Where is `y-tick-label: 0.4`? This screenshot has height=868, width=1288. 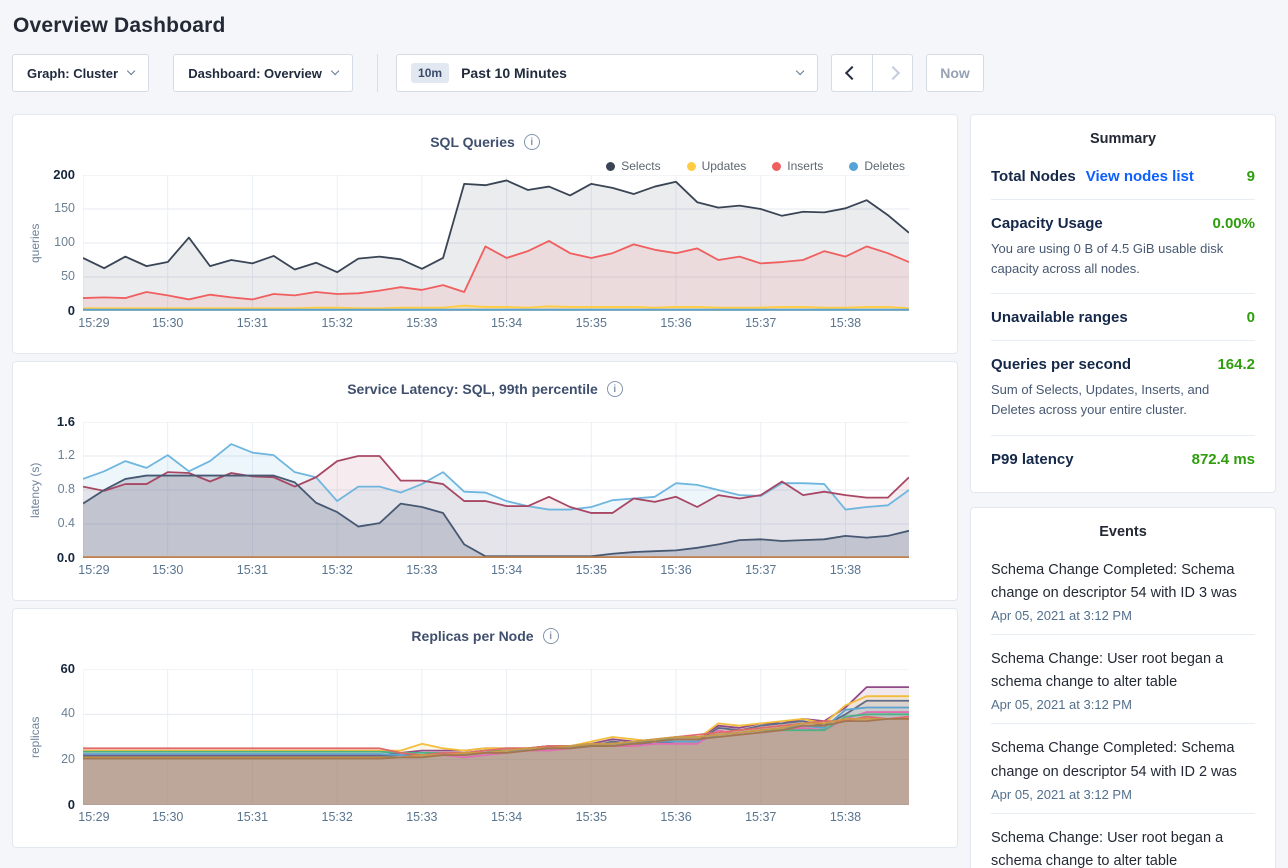 y-tick-label: 0.4 is located at coordinates (66, 523).